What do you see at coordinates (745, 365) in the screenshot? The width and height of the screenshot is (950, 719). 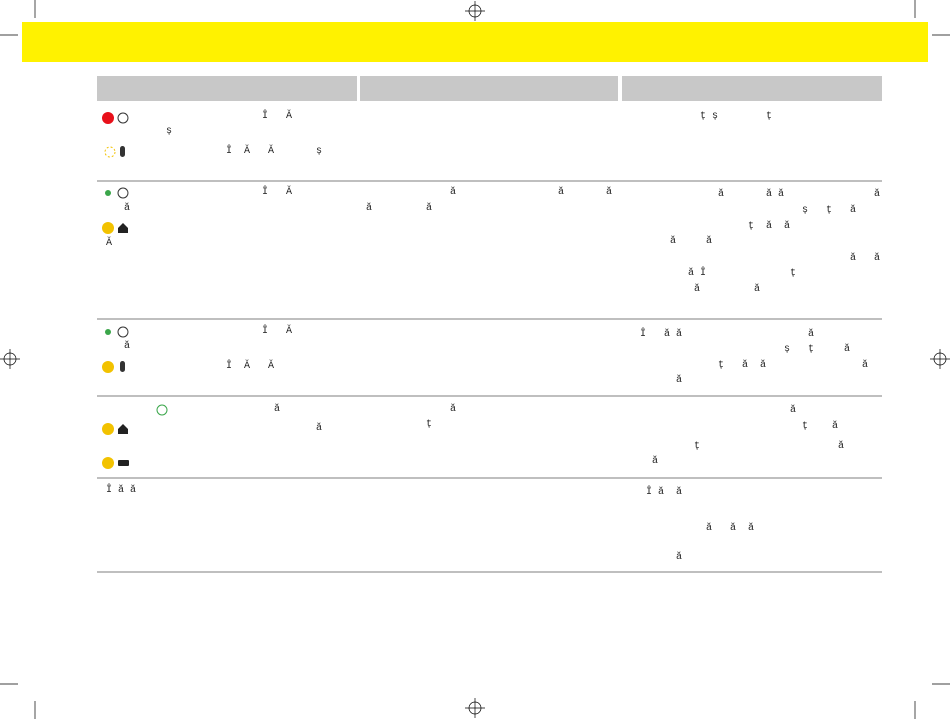 I see `cell-text: ț ă ă ă` at bounding box center [745, 365].